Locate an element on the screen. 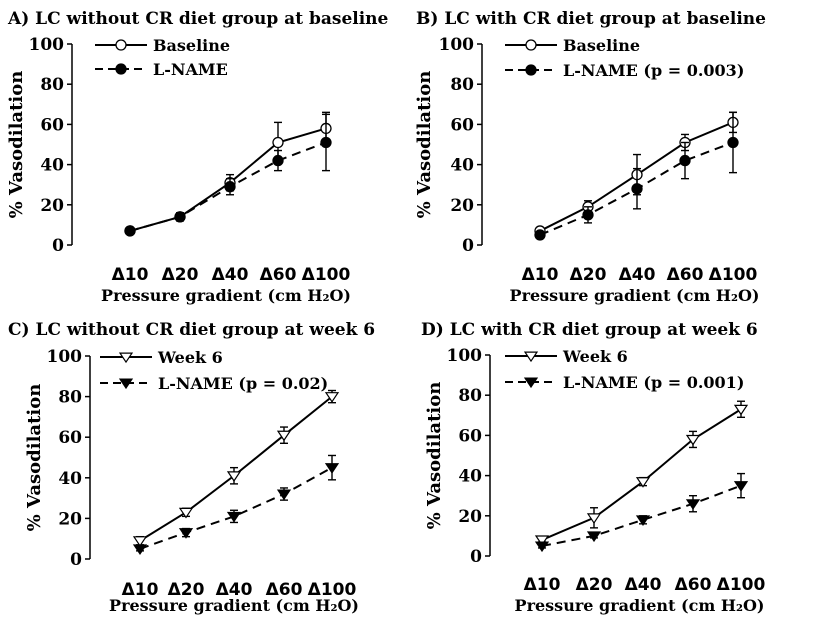 The height and width of the screenshot is (621, 815). legend-label: L-NAME (p = 0.02) is located at coordinates (243, 383).